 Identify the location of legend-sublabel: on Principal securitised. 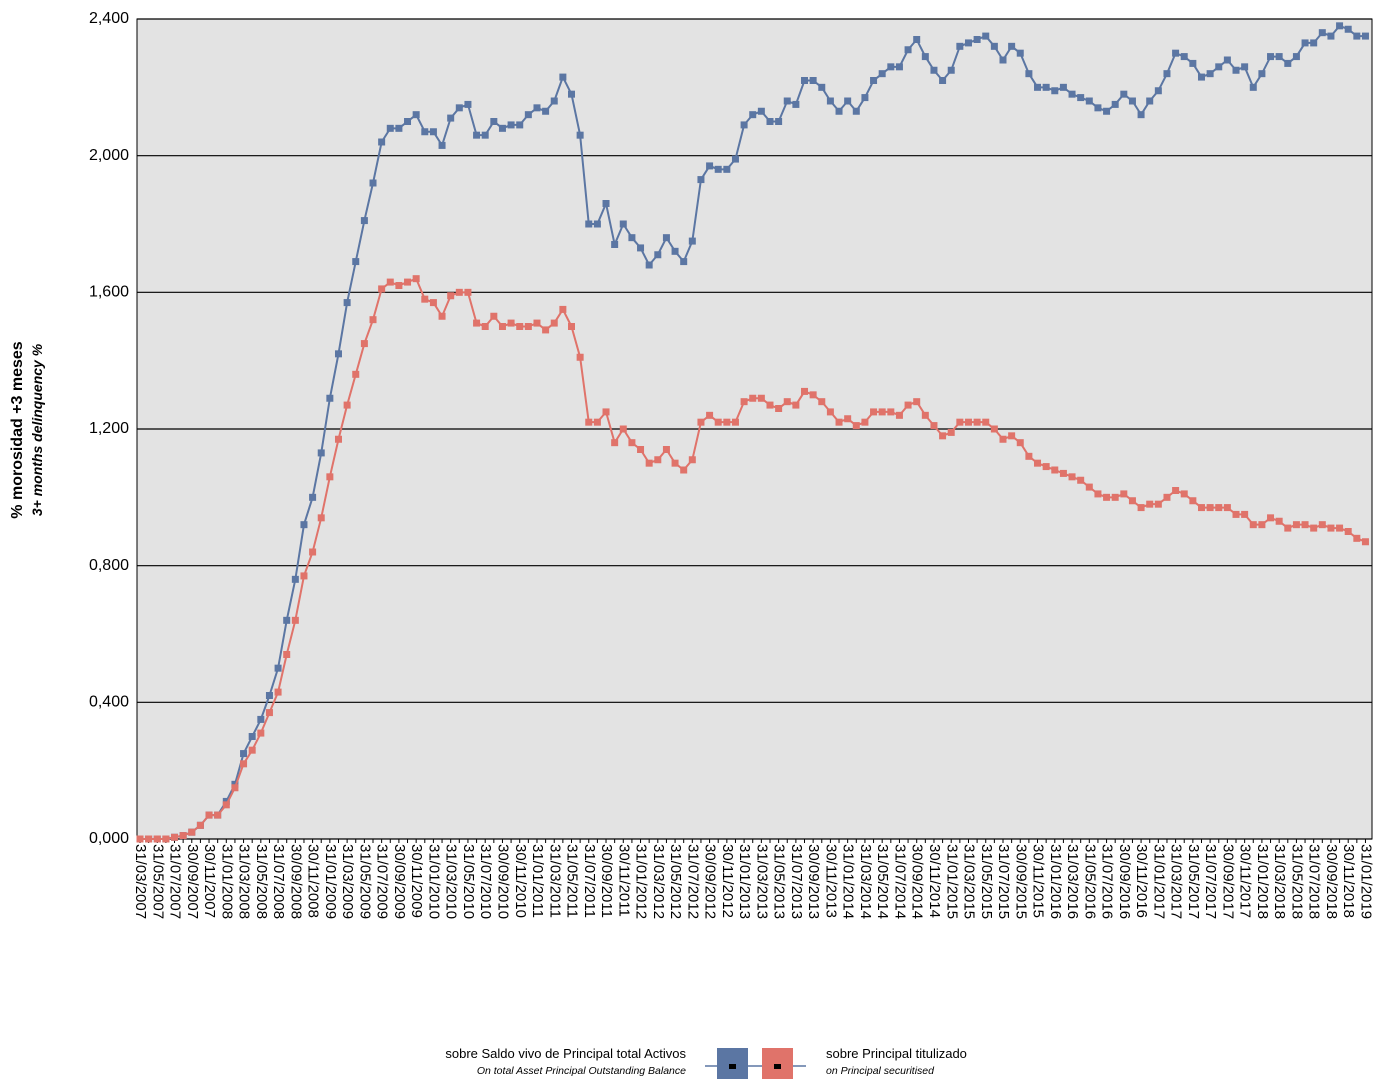
(880, 1071).